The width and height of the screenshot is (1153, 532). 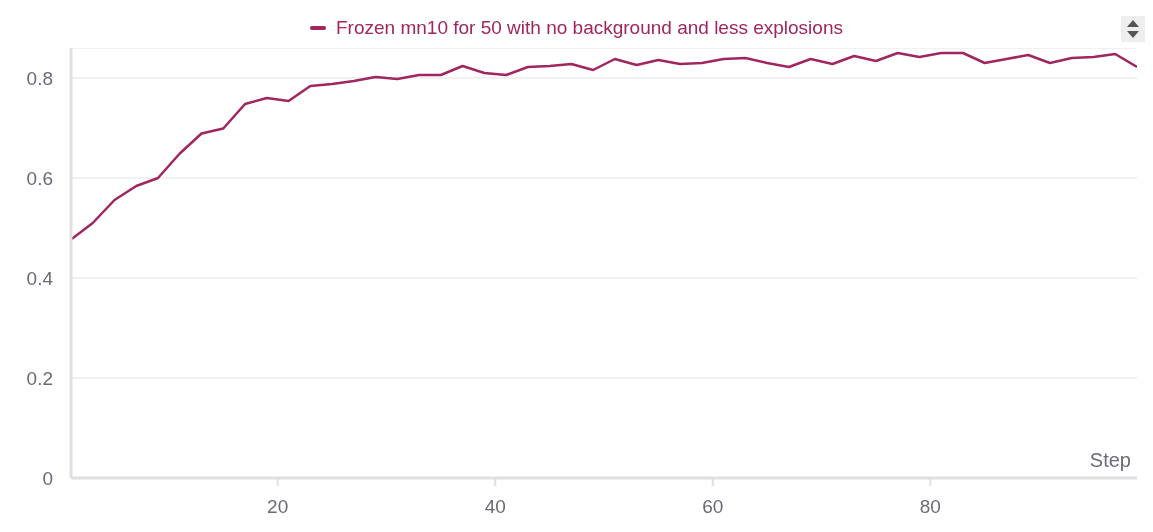 What do you see at coordinates (39, 378) in the screenshot?
I see `y-tick-label: 0.2` at bounding box center [39, 378].